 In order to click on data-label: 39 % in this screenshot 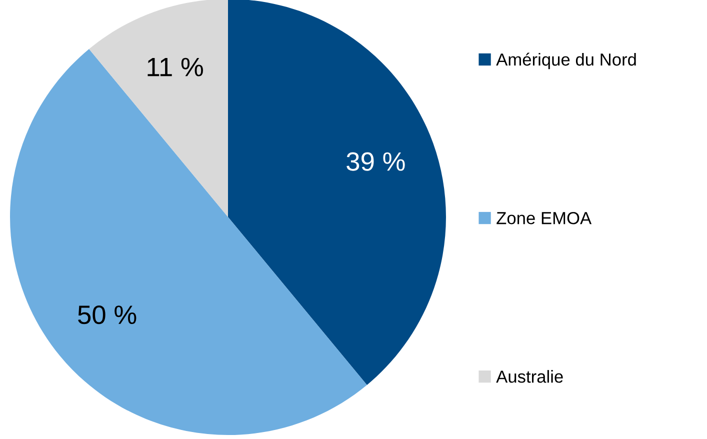, I will do `click(375, 161)`.